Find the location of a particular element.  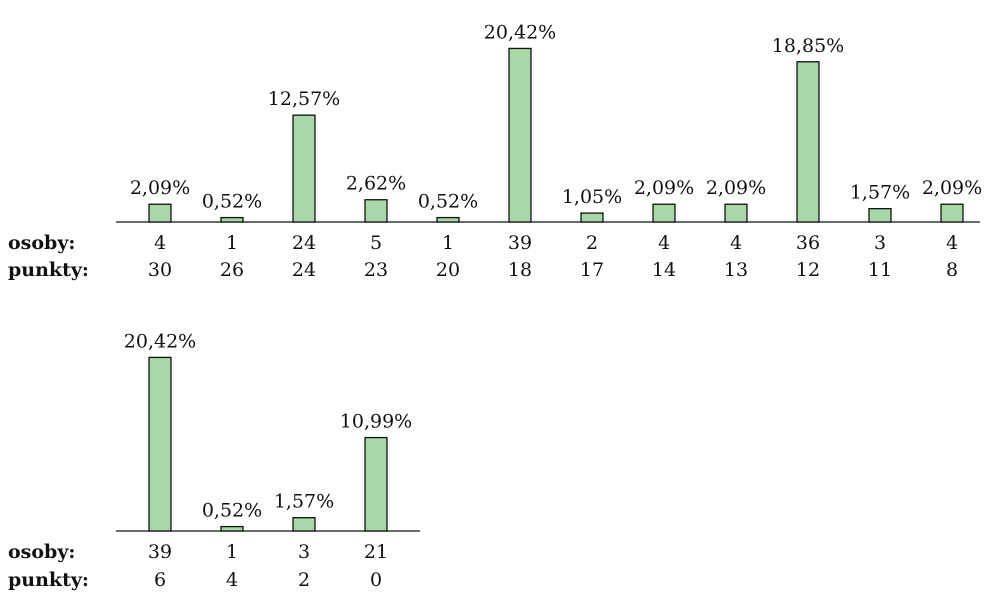

chart2-percent-label: 10,99% is located at coordinates (376, 422).